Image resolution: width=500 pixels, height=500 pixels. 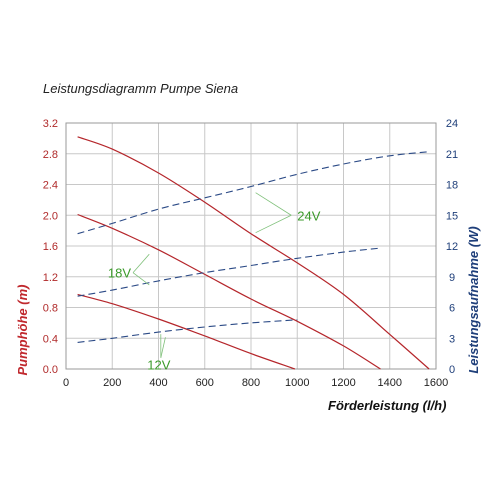 I want to click on x-tick-label: 600, so click(x=205, y=383).